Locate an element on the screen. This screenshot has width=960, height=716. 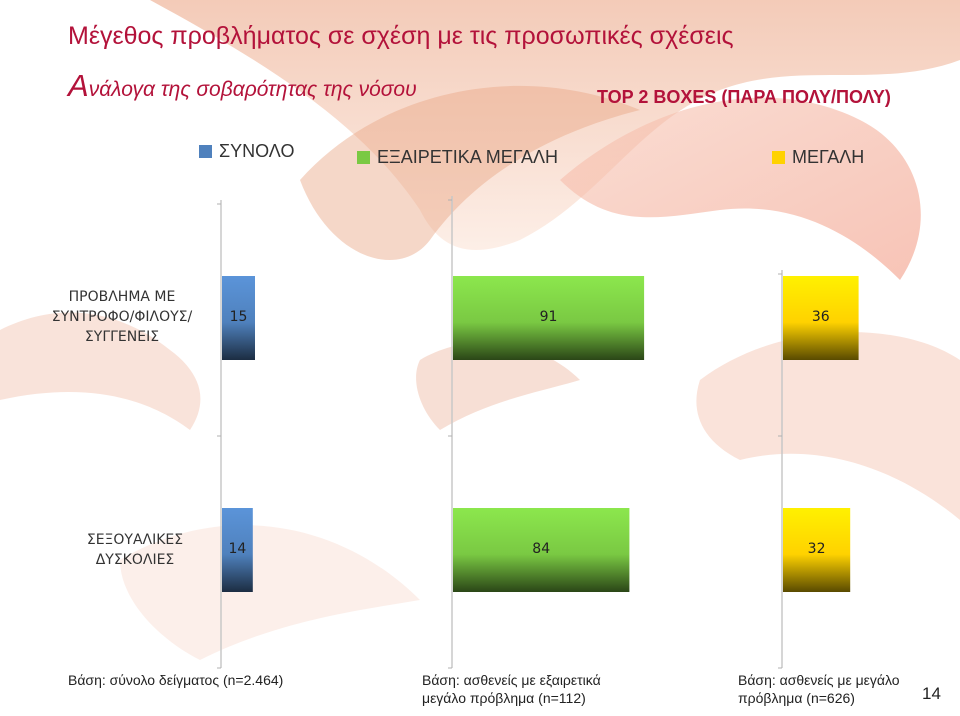
legend-item-synolo: ΣΥΝΟΛΟ is located at coordinates (246, 151).